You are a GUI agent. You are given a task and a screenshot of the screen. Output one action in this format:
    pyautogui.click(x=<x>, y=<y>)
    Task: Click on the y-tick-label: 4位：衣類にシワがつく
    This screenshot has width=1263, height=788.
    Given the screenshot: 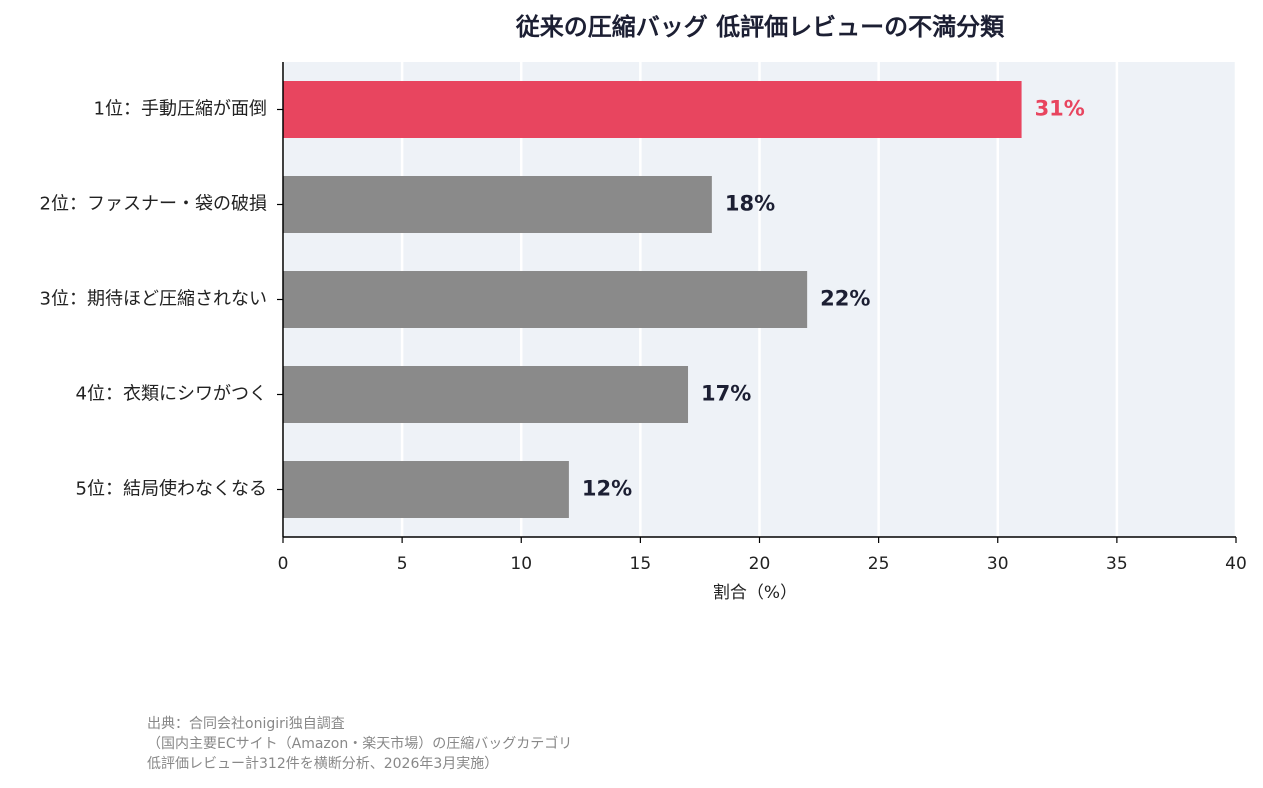 What is the action you would take?
    pyautogui.click(x=171, y=394)
    